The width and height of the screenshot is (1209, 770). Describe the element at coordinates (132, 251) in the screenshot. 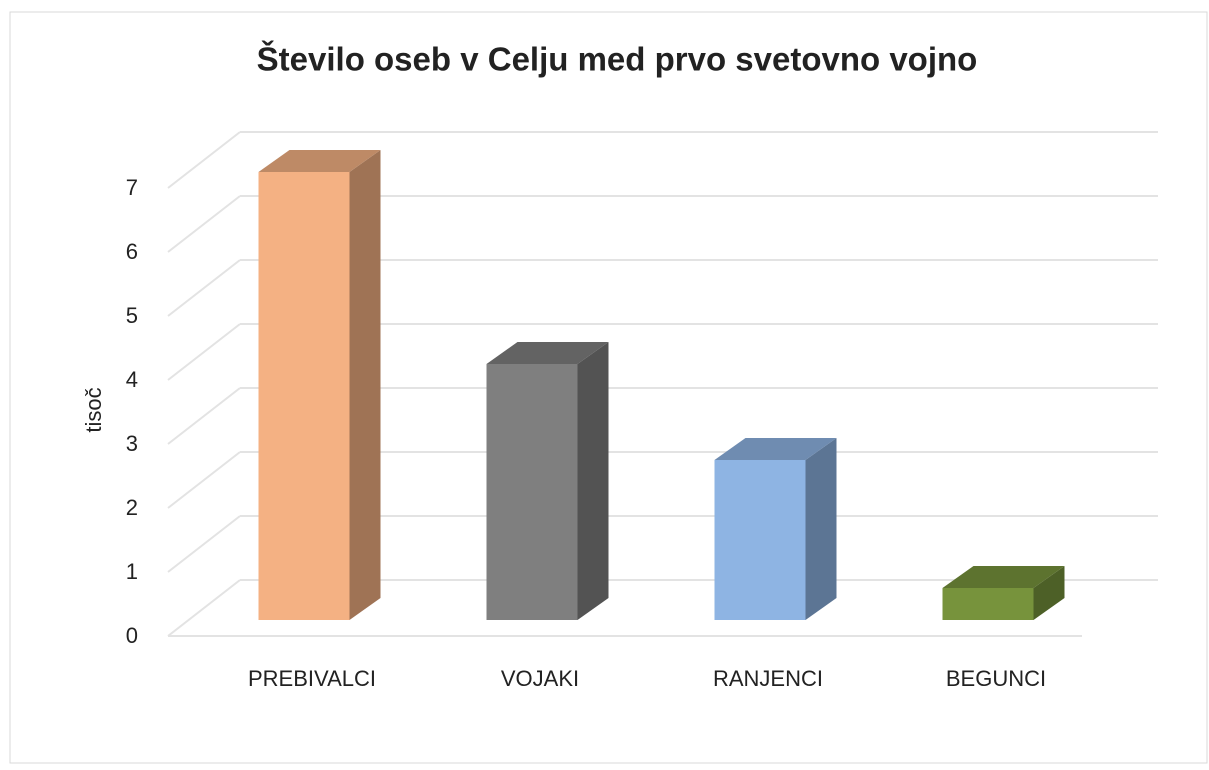

I see `y-tick-label: 6` at that location.